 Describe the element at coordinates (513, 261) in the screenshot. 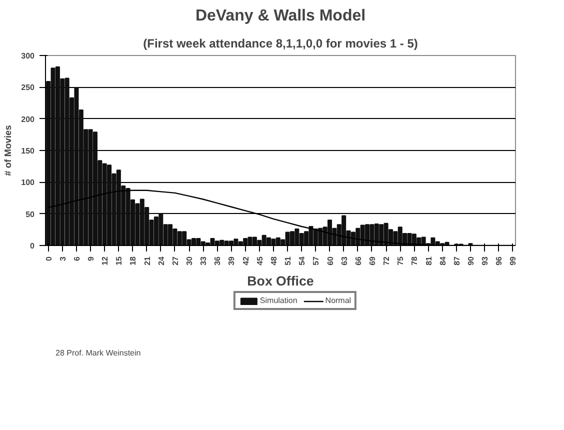

I see `x-tick-label: 99` at that location.